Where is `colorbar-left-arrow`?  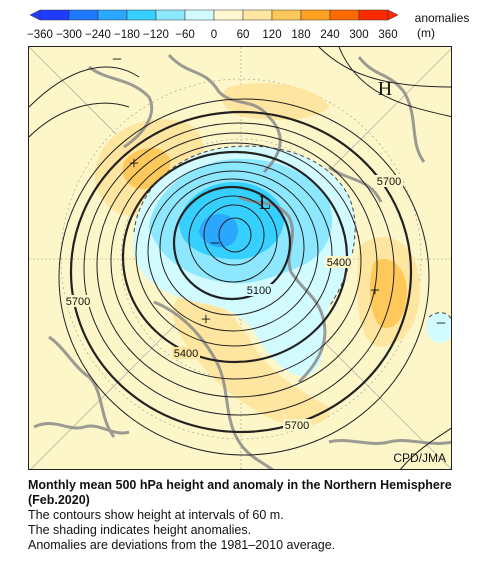 colorbar-left-arrow is located at coordinates (35, 15).